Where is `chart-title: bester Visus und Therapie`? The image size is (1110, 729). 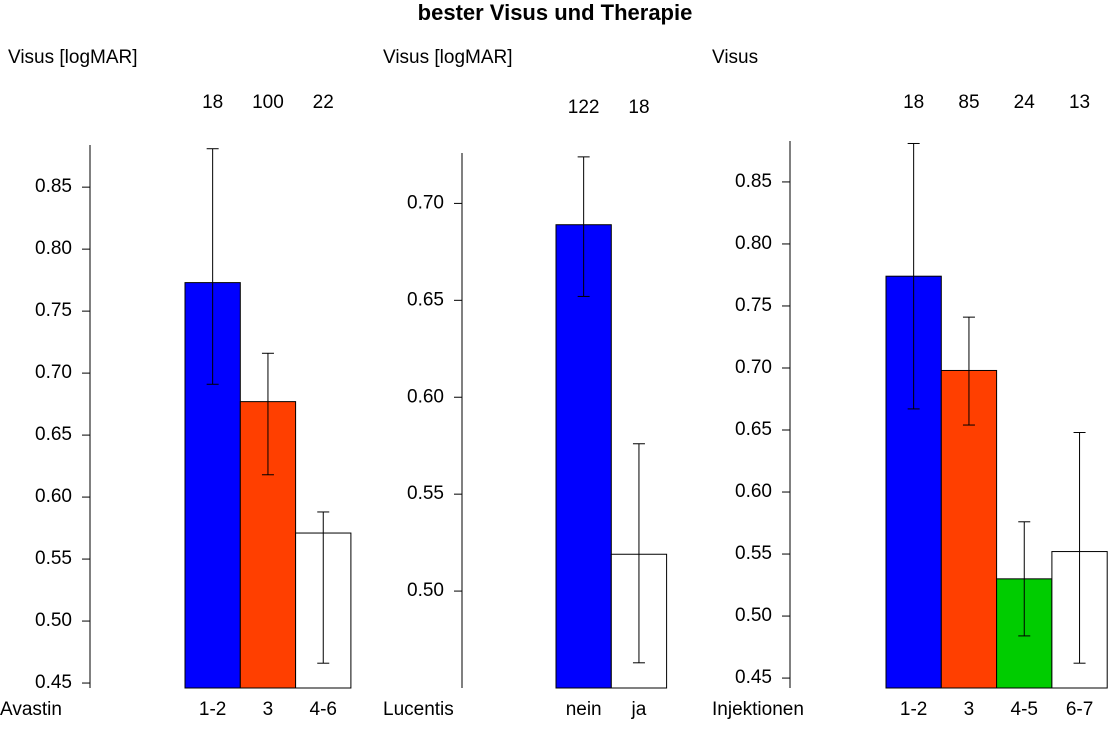
chart-title: bester Visus und Therapie is located at coordinates (555, 12).